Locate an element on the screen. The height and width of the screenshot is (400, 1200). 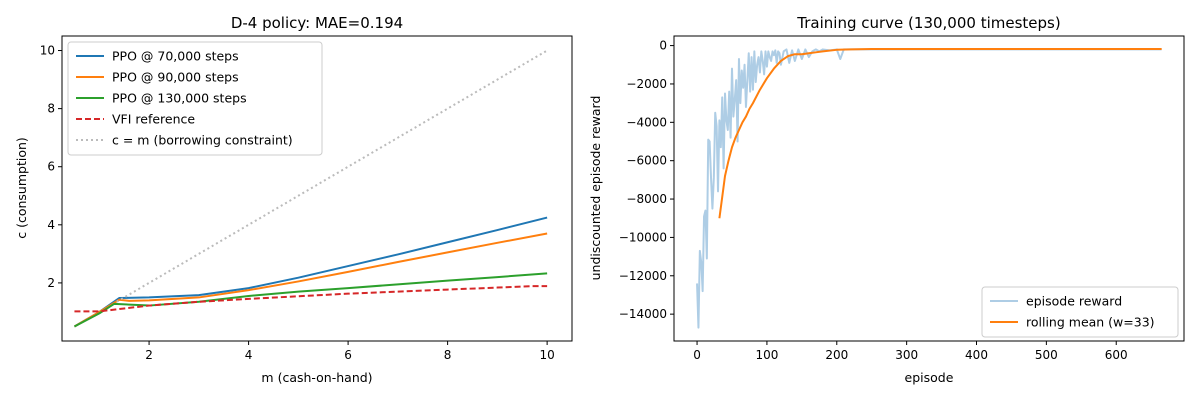
training-x-axis-label: episode is located at coordinates (929, 377).